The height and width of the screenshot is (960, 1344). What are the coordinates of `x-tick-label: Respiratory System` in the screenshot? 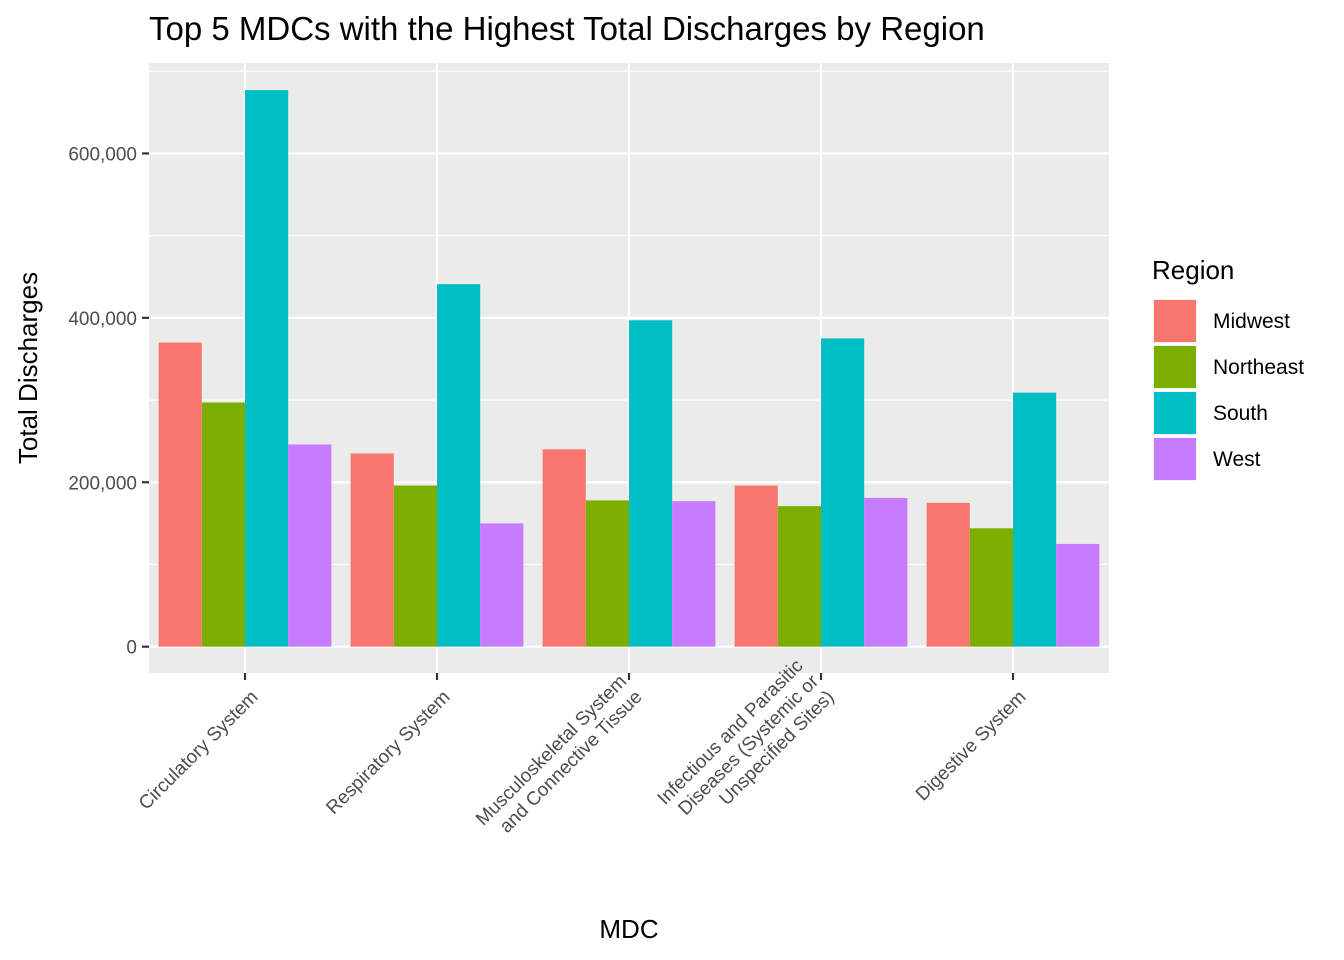 It's located at (388, 753).